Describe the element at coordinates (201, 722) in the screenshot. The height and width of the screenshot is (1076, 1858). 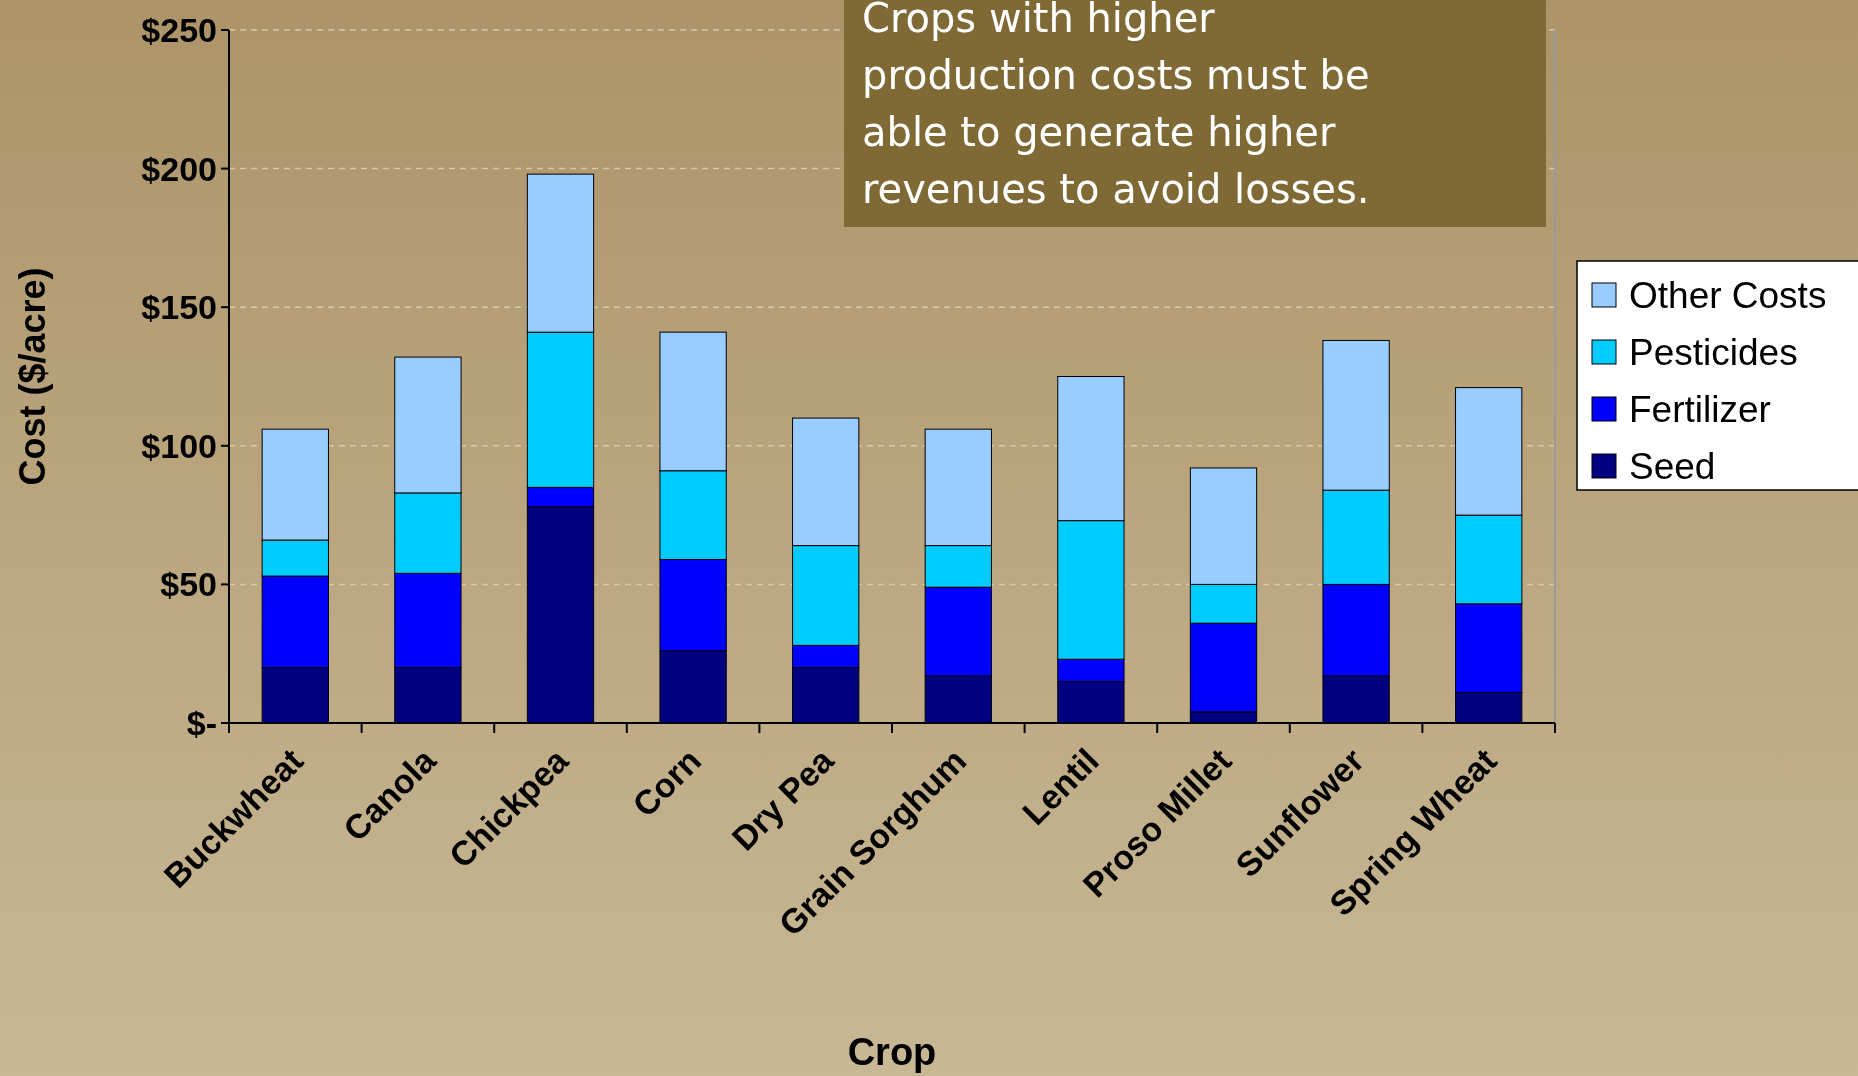
I see `y-tick-label: $-` at that location.